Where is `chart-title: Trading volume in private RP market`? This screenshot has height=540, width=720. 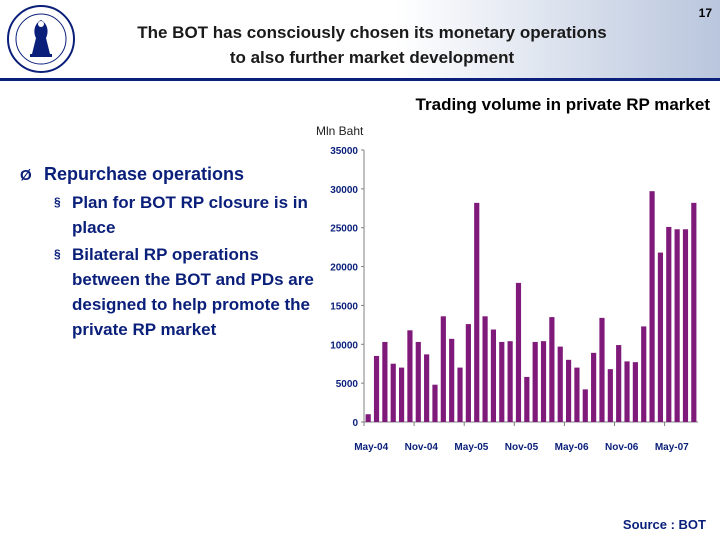 chart-title: Trading volume in private RP market is located at coordinates (562, 104).